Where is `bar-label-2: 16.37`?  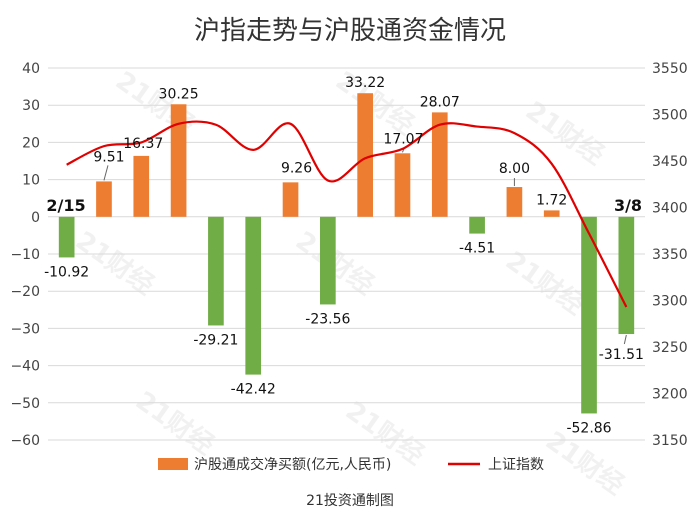
bar-label-2: 16.37 is located at coordinates (143, 144).